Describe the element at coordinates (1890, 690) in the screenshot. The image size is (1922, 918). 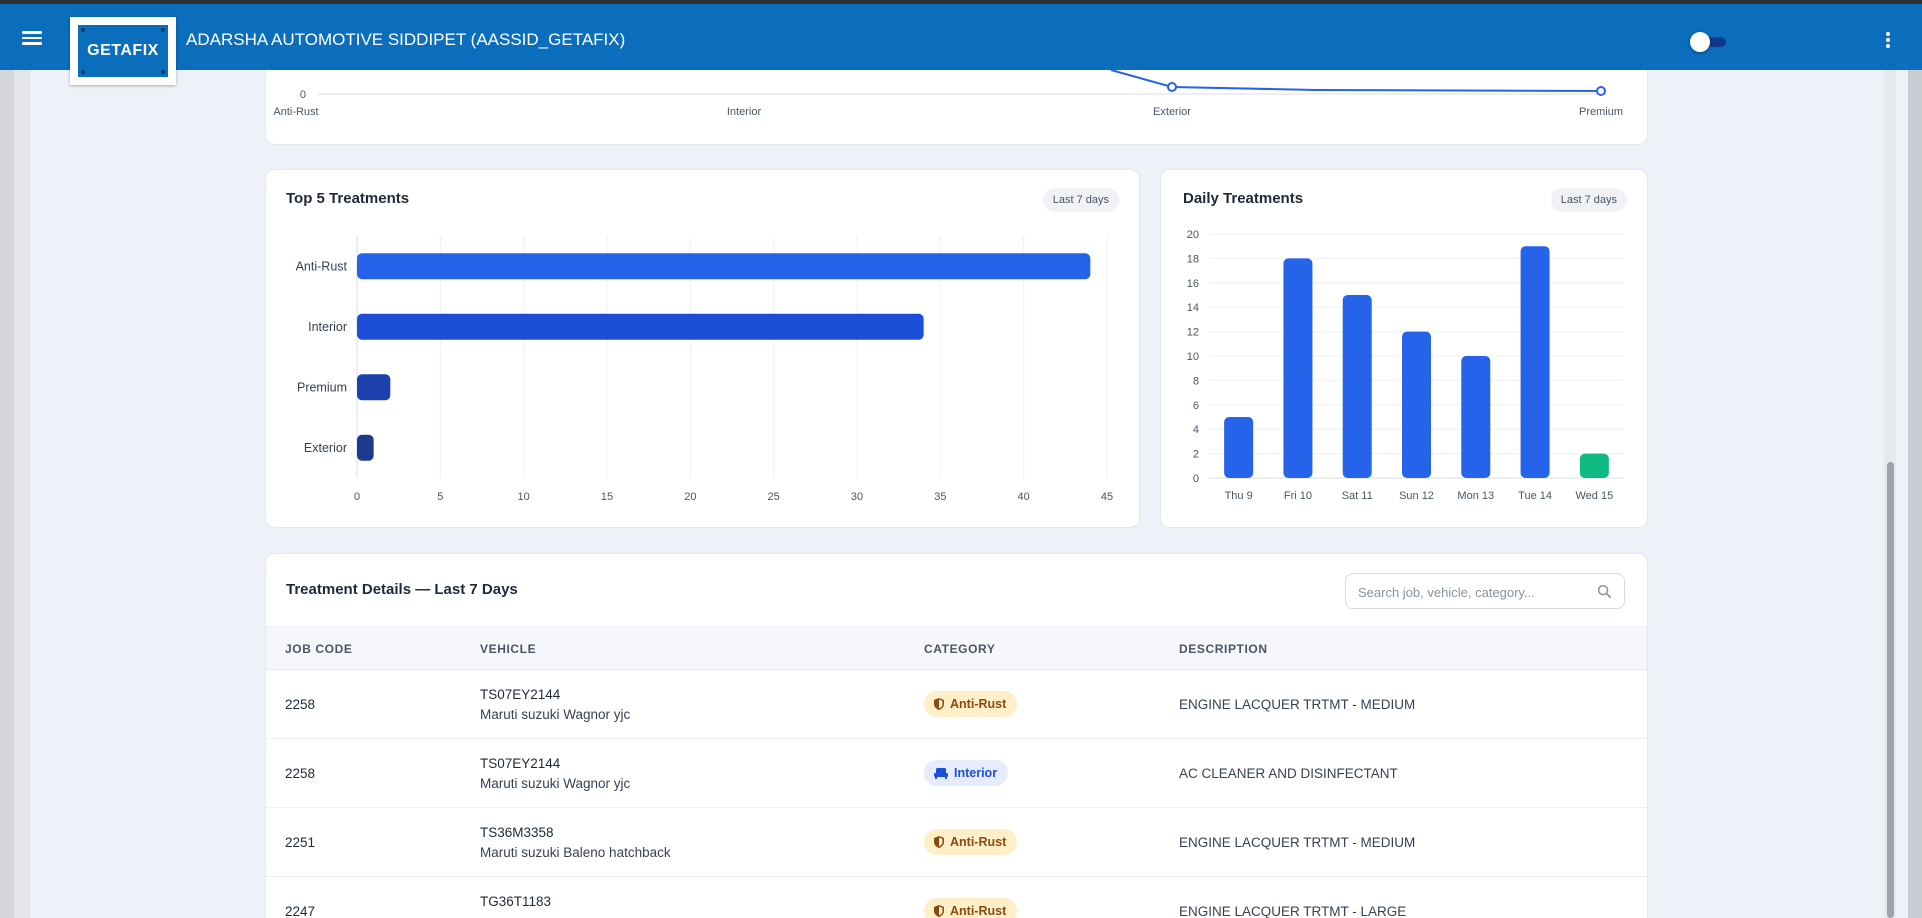
I see `scrollbar-thumb` at that location.